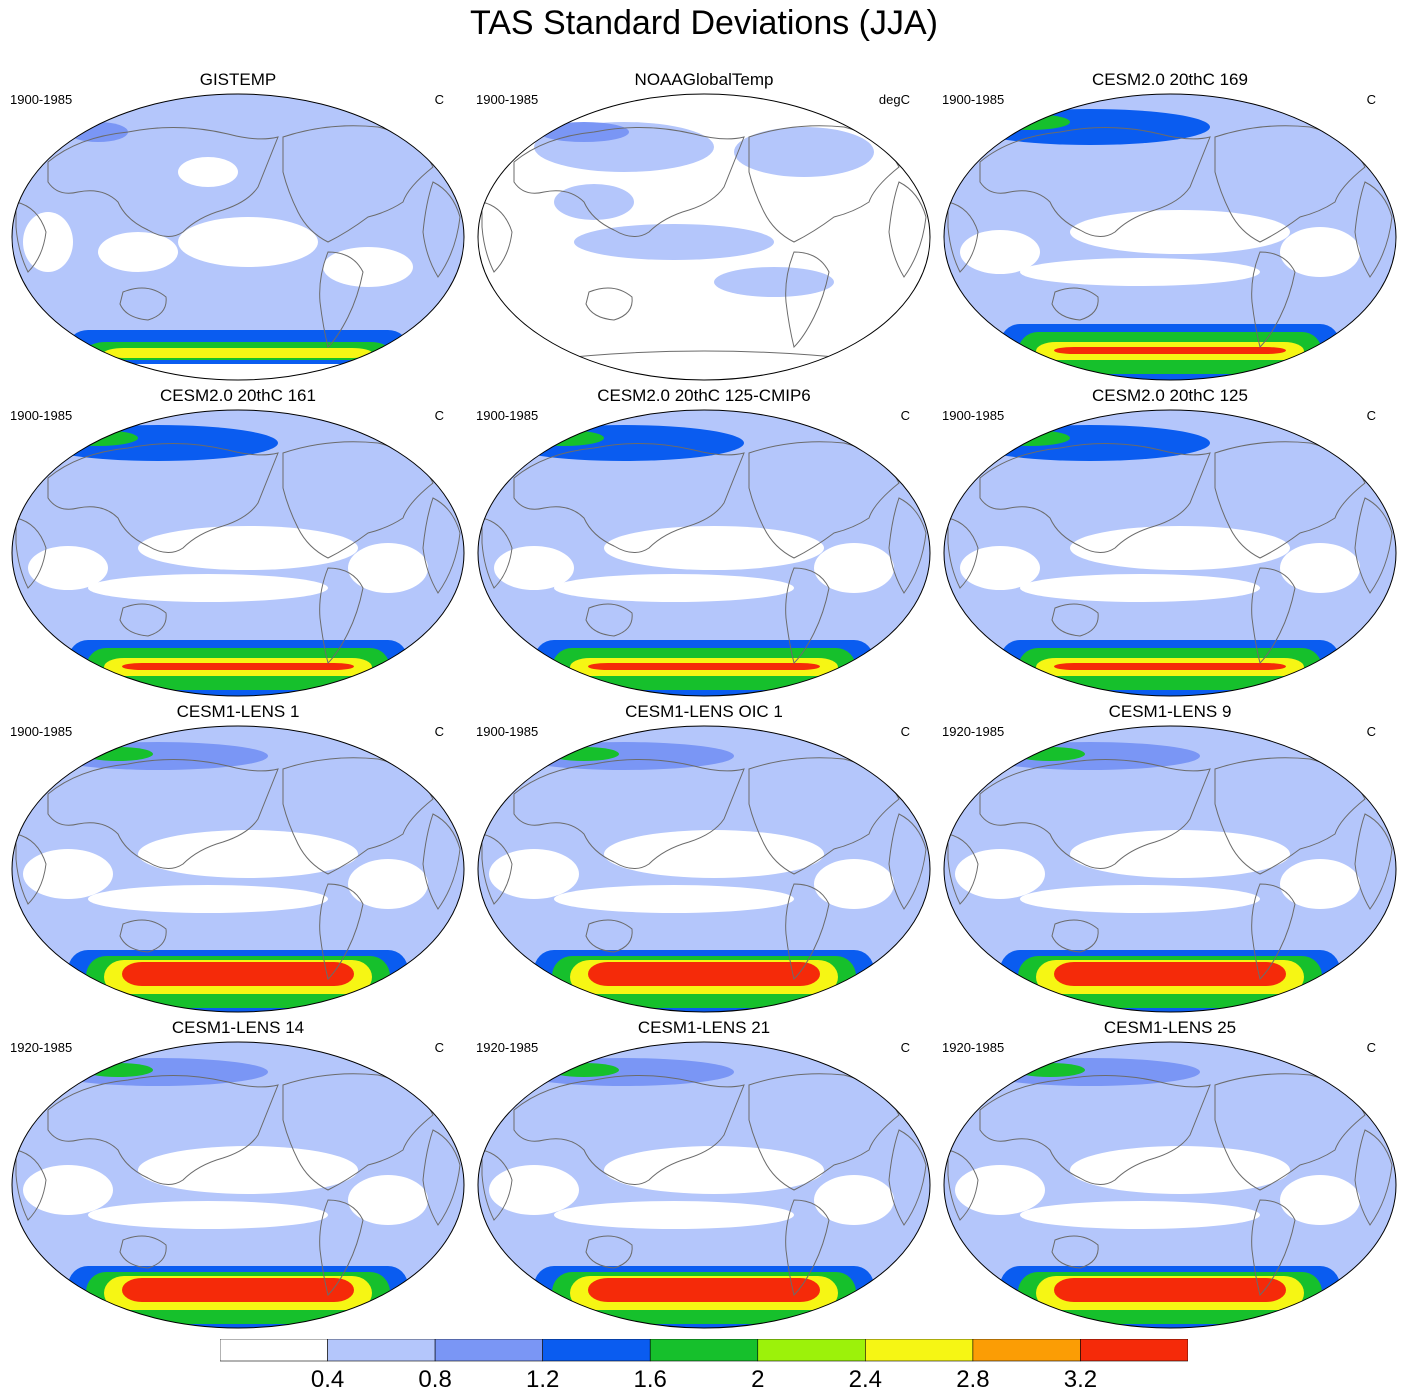  I want to click on colorbar-label: 2, so click(758, 1379).